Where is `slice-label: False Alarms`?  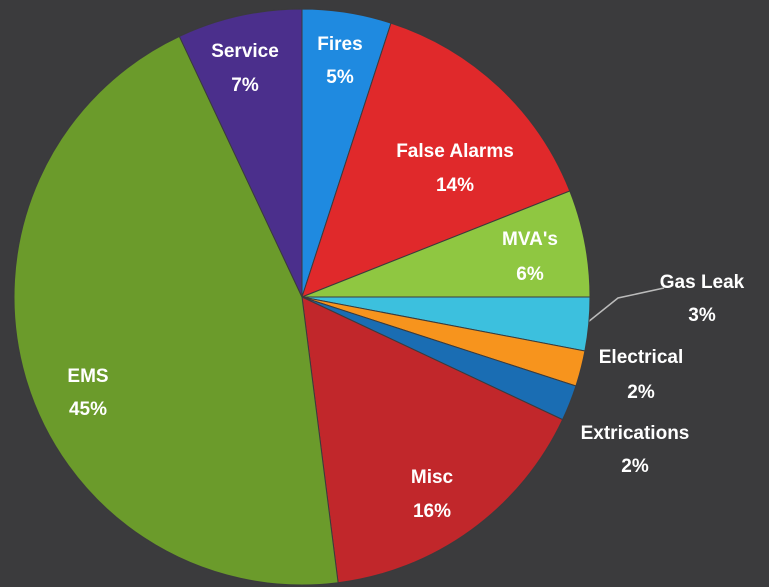
slice-label: False Alarms is located at coordinates (455, 151).